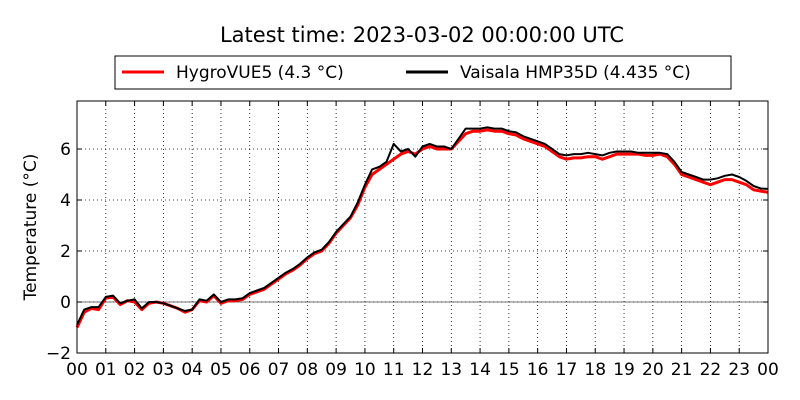  I want to click on x-tick-label: 19, so click(624, 370).